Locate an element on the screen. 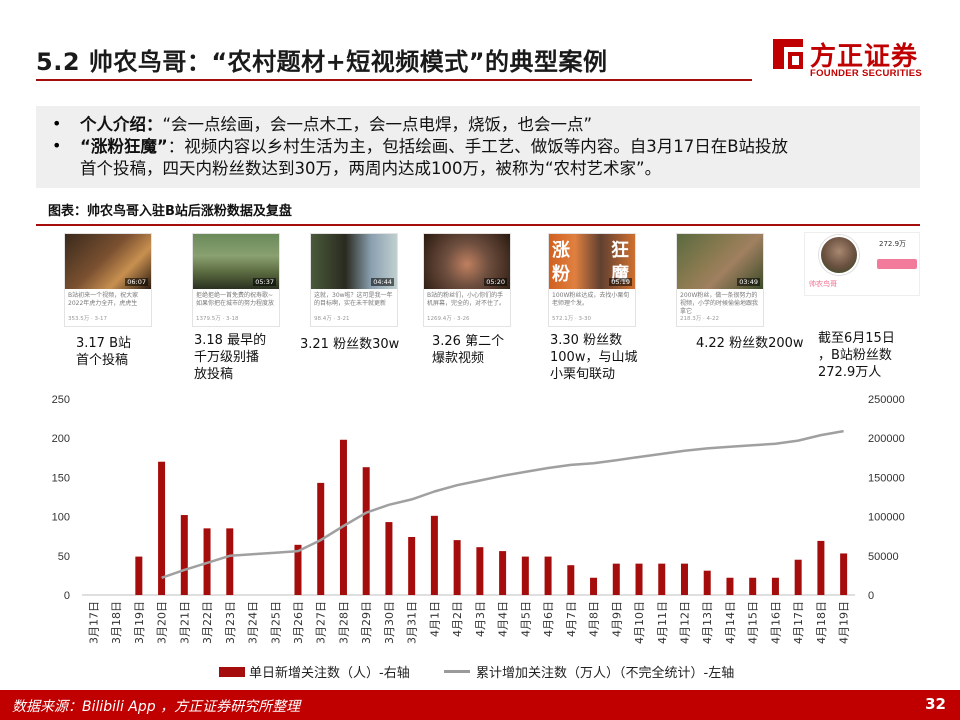 This screenshot has height=720, width=960. intro-text-1: “会一点绘画，会一点木工，会一点电焊，烧饭，也会一点” is located at coordinates (377, 124).